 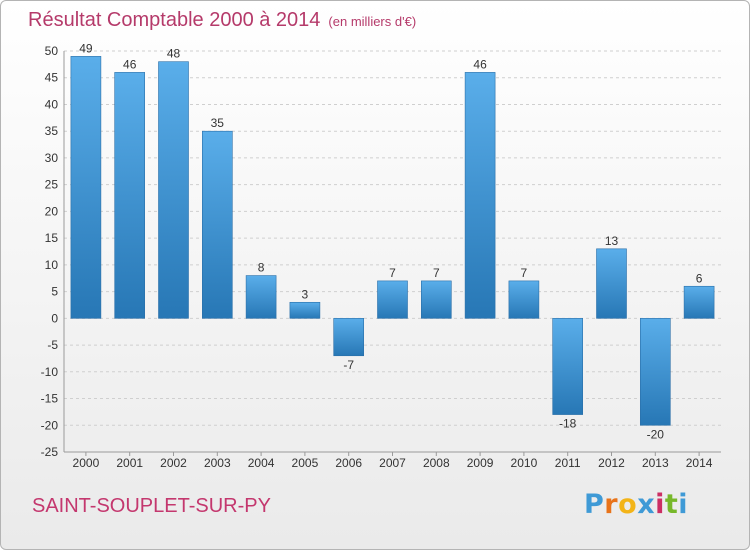 What do you see at coordinates (568, 463) in the screenshot?
I see `x-tick-label: 2011` at bounding box center [568, 463].